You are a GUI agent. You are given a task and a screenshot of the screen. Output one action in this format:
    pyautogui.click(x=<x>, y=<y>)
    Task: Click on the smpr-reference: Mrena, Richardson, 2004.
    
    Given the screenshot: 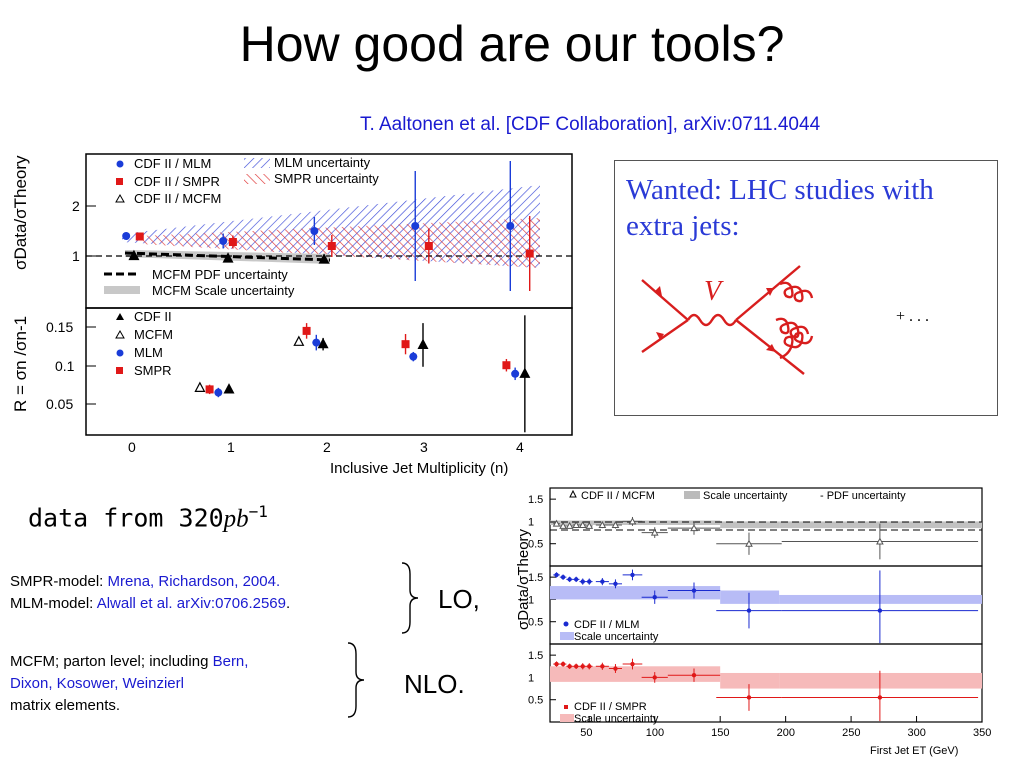 What is the action you would take?
    pyautogui.click(x=194, y=581)
    